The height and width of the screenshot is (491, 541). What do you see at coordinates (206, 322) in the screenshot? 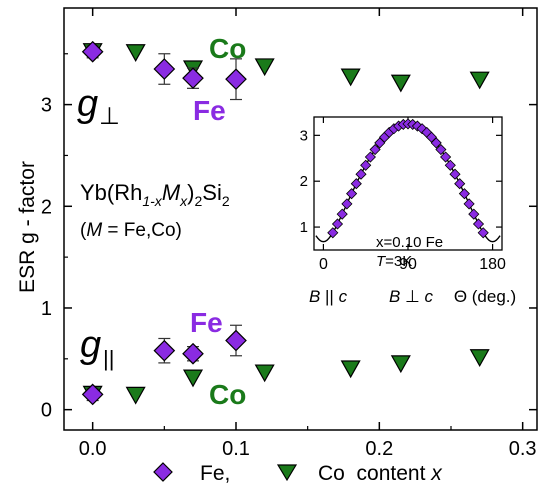
I see `fe-label-bottom: Fe` at bounding box center [206, 322].